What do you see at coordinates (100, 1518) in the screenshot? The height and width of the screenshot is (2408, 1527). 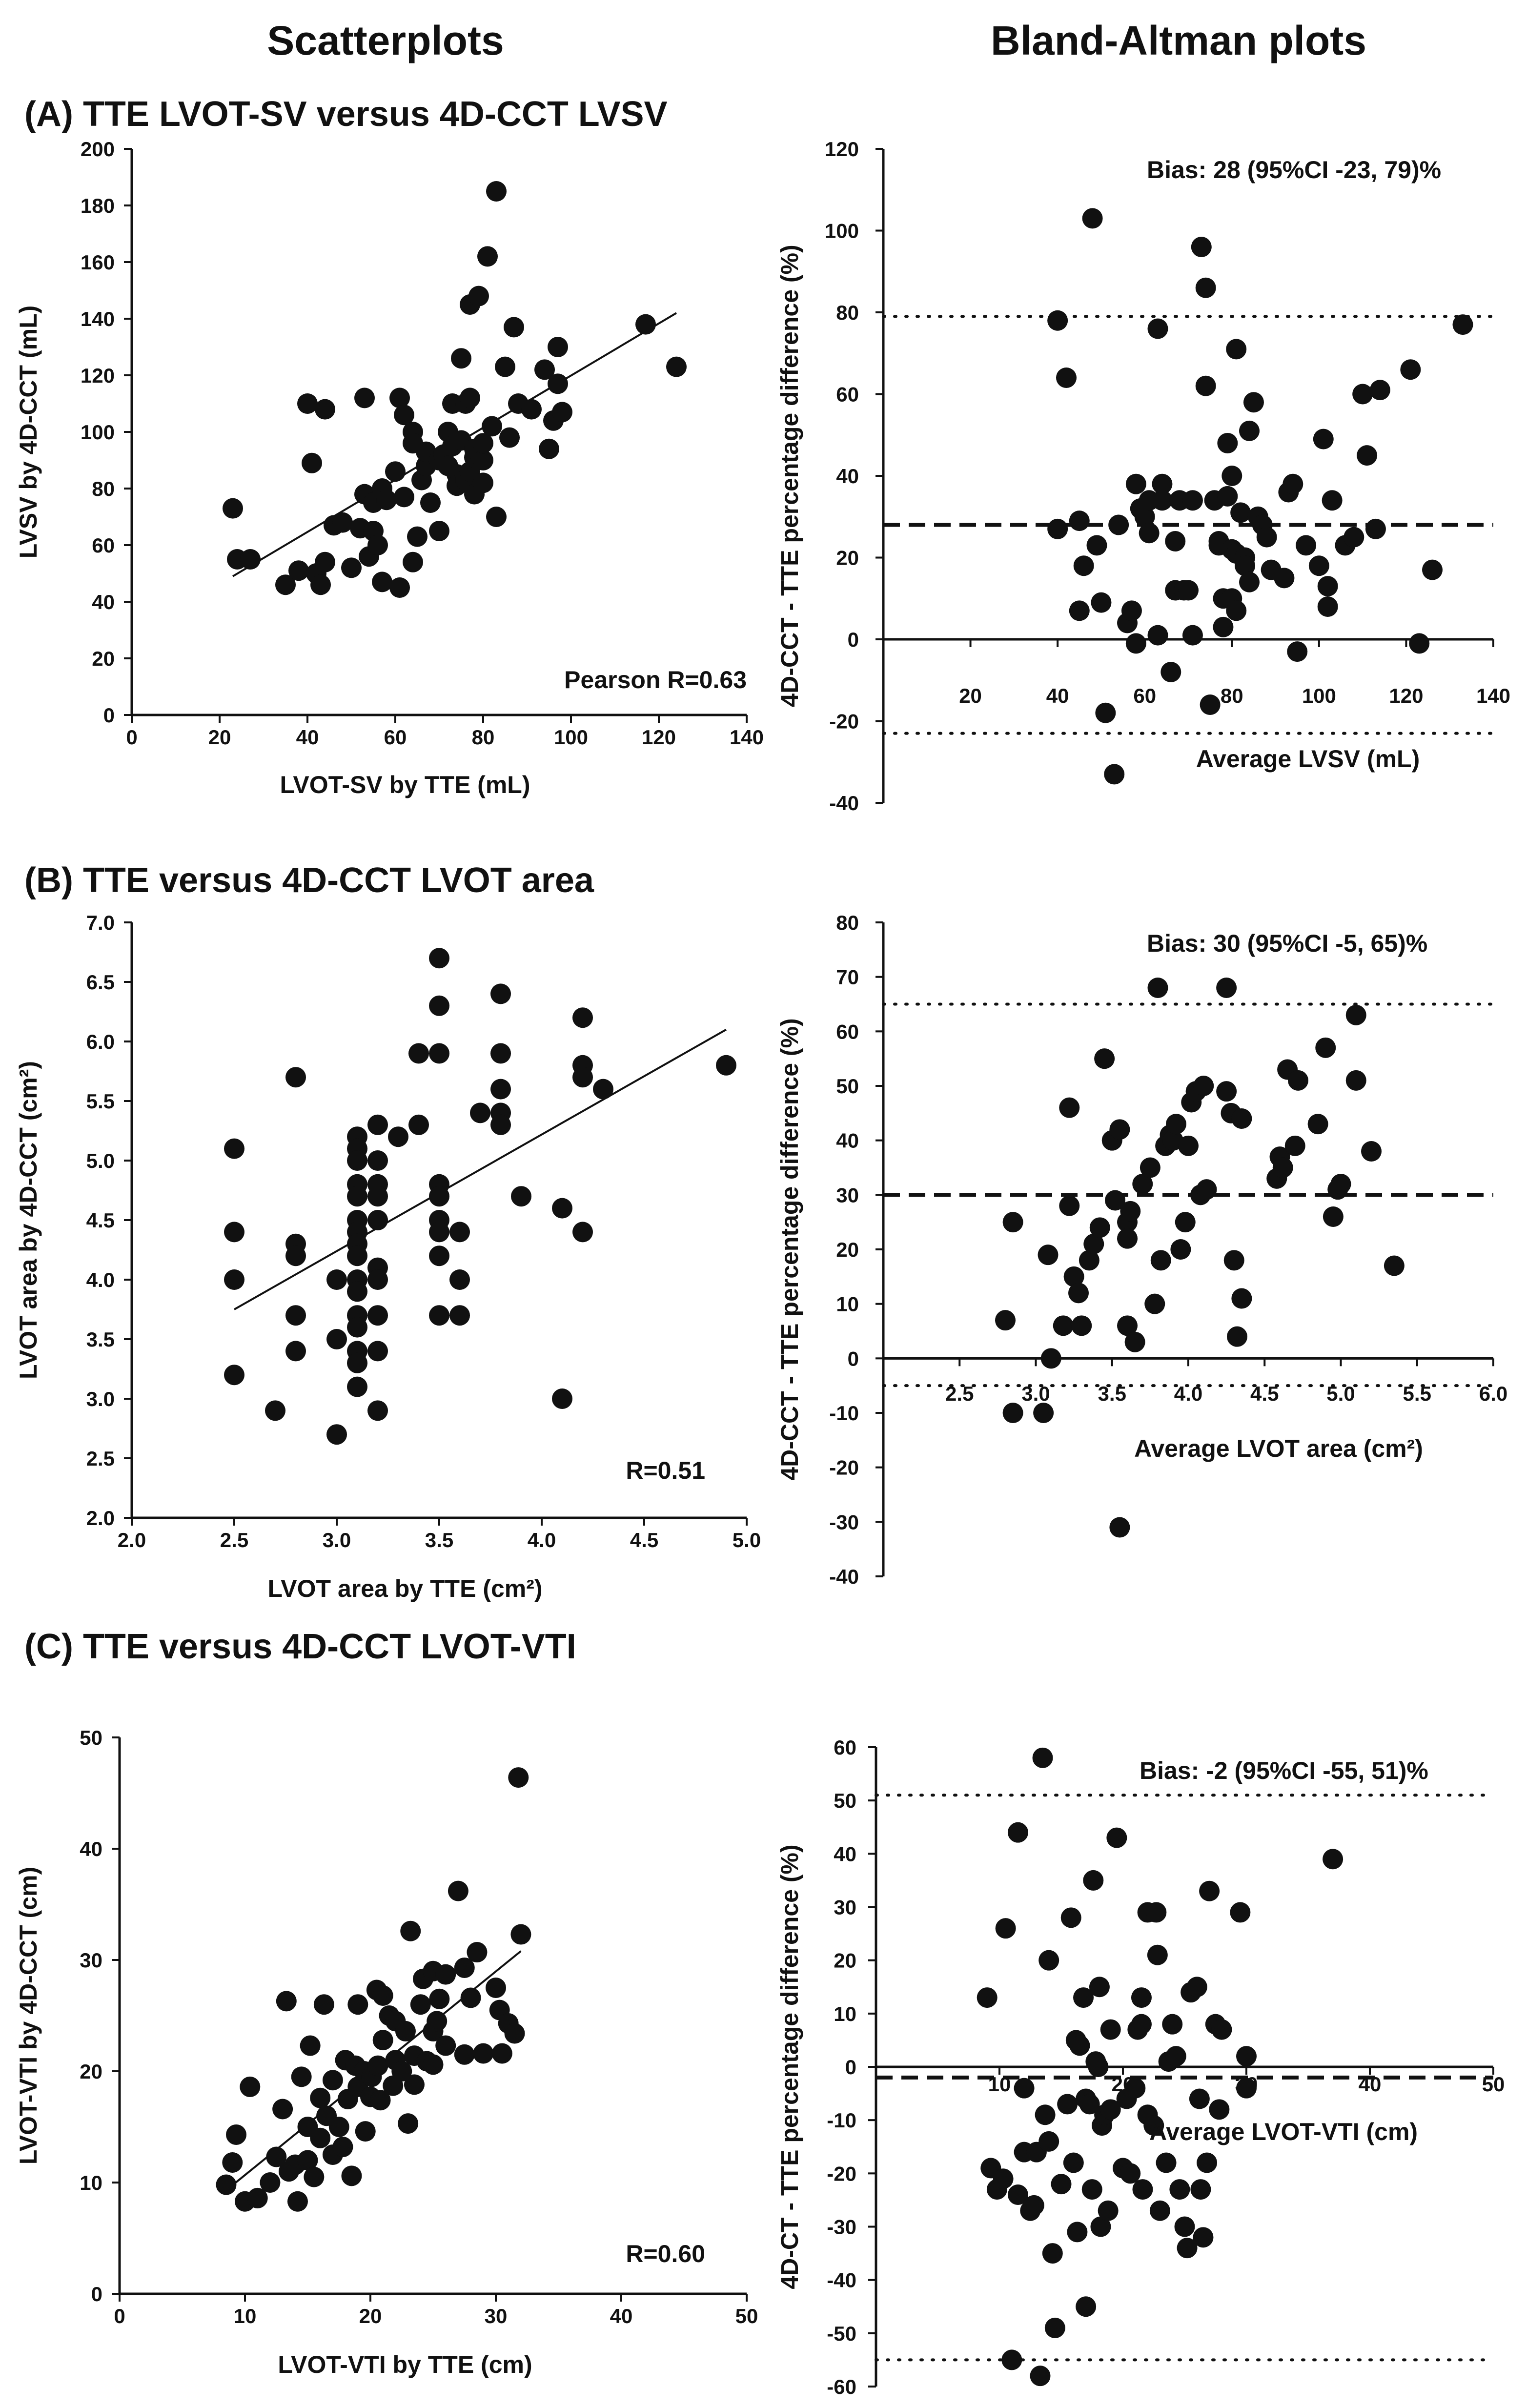 I see `y-tick-label: 2.0` at bounding box center [100, 1518].